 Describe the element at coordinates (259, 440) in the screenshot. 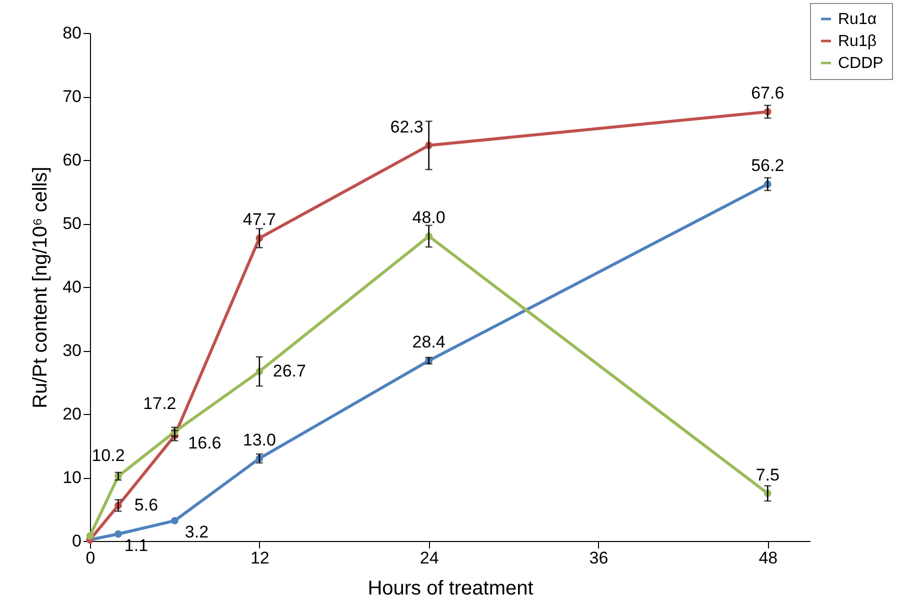

I see `data-label: 13.0` at that location.